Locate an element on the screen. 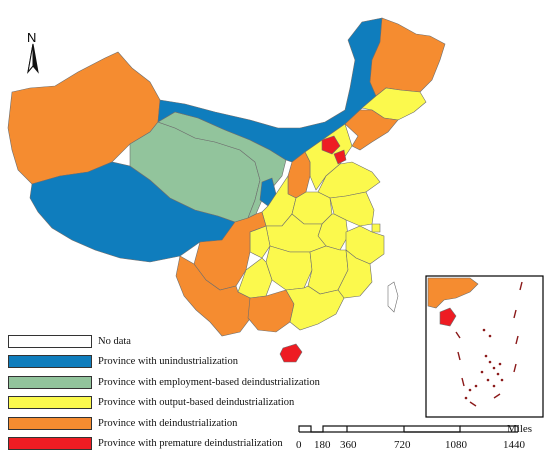  north-arrow: N is located at coordinates (33, 52).